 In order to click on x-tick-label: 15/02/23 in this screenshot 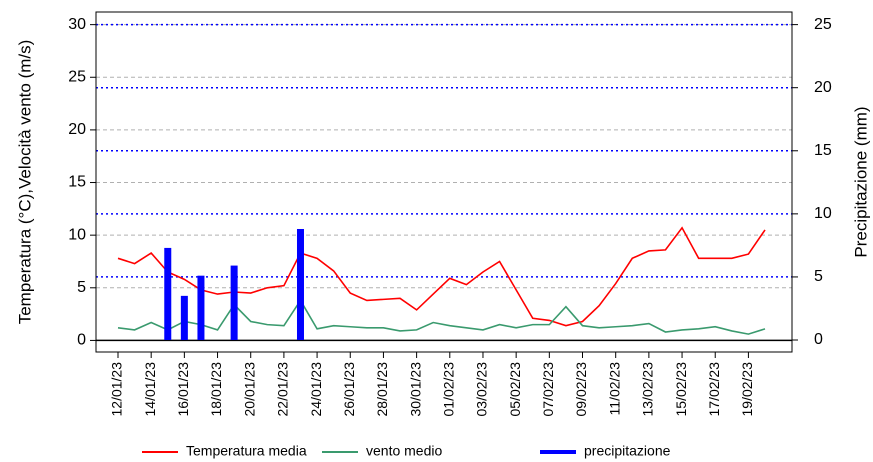, I will do `click(681, 389)`.